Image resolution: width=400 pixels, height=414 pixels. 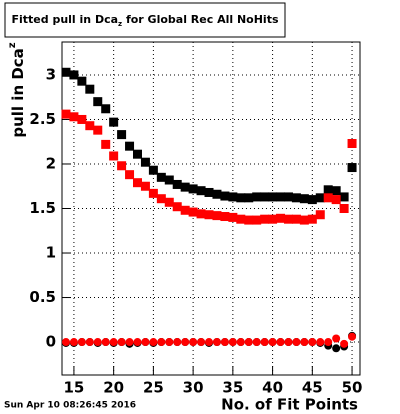 I want to click on title-part: Fitted pull in Dca, so click(x=64, y=19).